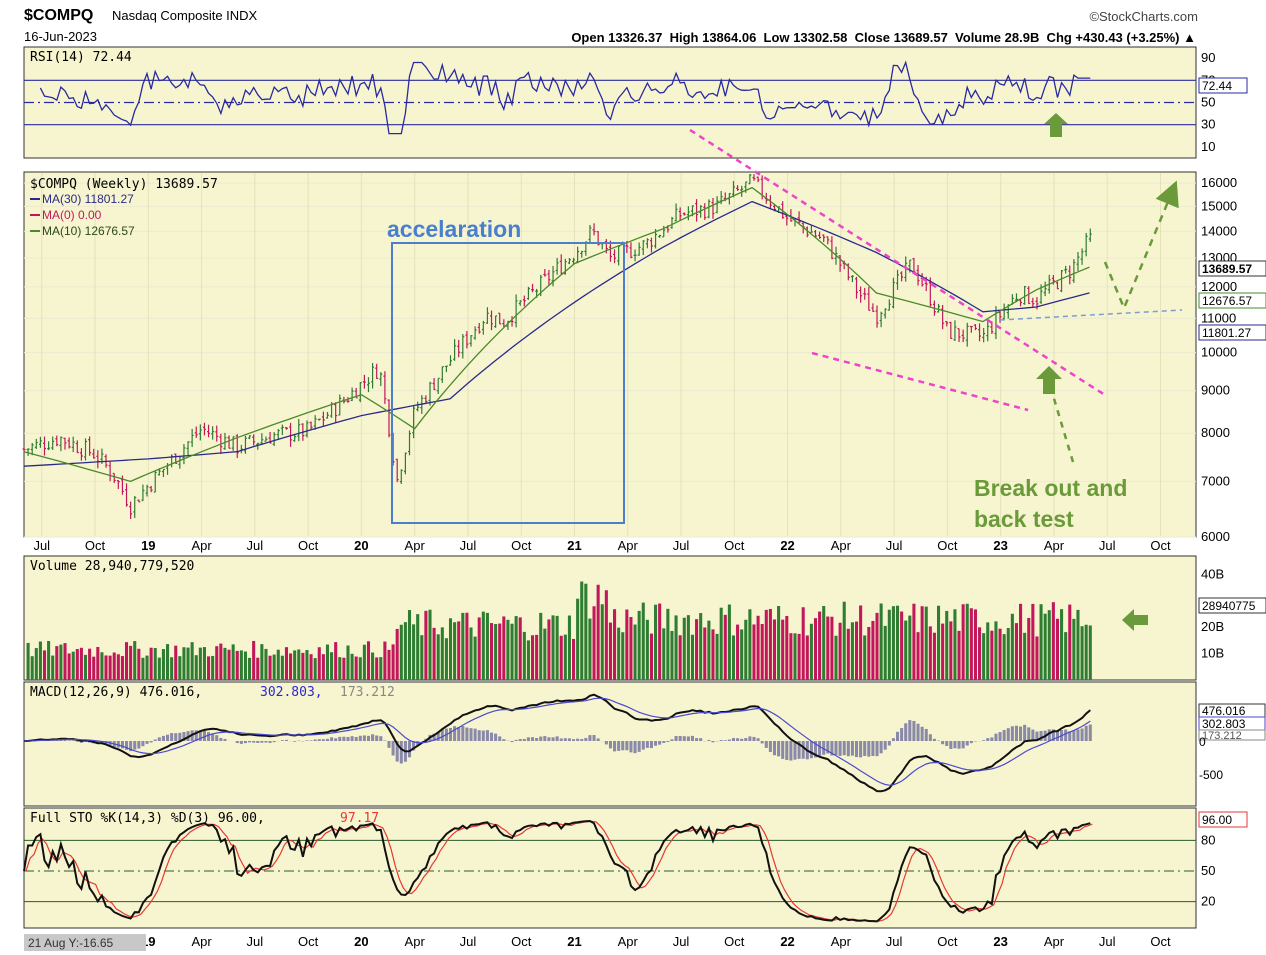 This screenshot has width=1266, height=955. Describe the element at coordinates (359, 818) in the screenshot. I see `sto-label-d: 97.17` at that location.